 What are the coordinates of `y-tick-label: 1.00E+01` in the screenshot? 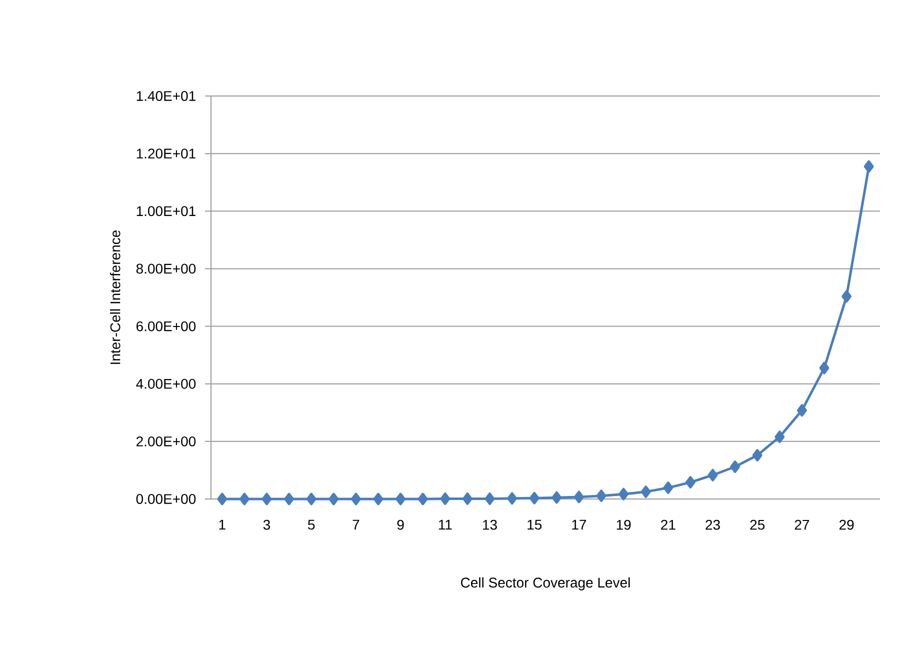 It's located at (166, 211).